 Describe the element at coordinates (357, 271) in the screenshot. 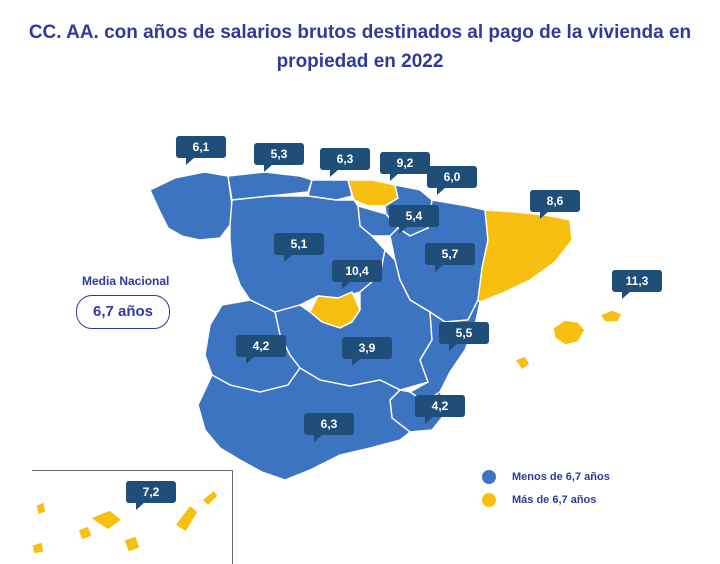

I see `callout-madrid-value: 10,4` at that location.